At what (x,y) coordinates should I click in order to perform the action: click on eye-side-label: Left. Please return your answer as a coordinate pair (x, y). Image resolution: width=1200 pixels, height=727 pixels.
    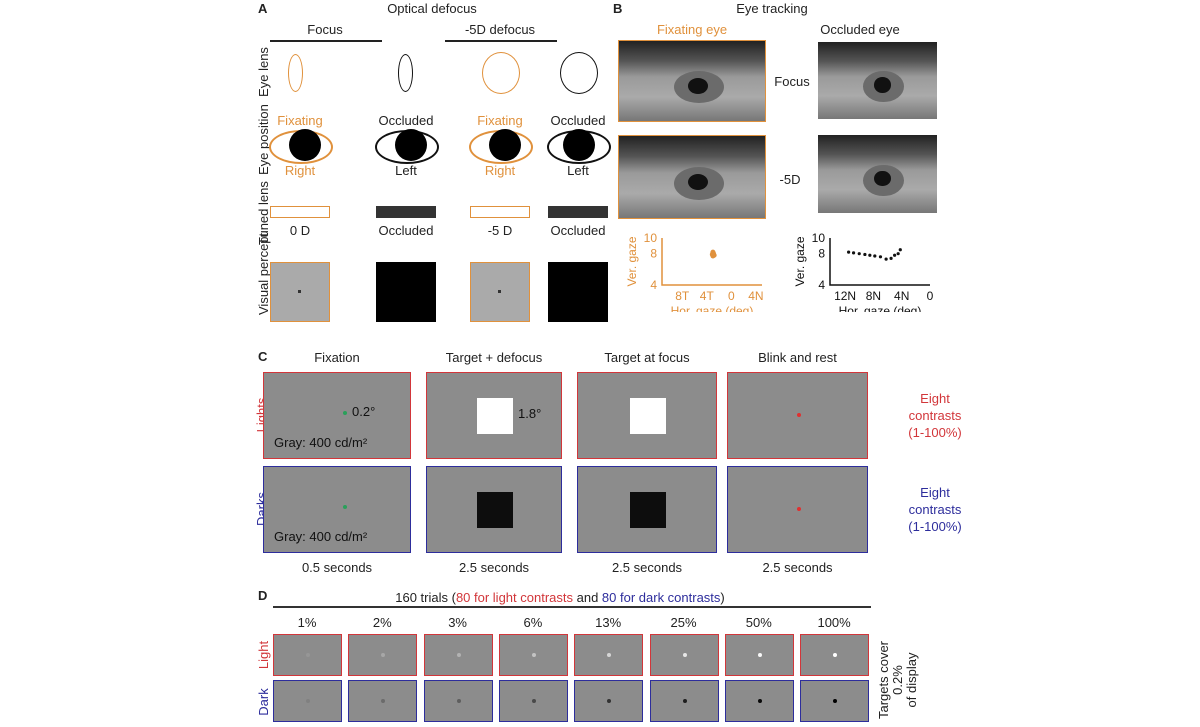
    Looking at the image, I should click on (406, 170).